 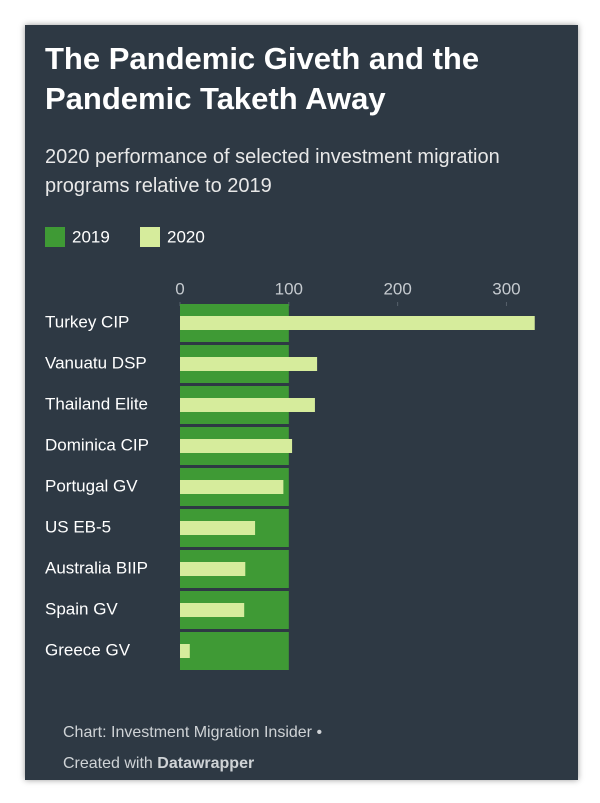 What do you see at coordinates (91, 236) in the screenshot?
I see `legend-label: 2019` at bounding box center [91, 236].